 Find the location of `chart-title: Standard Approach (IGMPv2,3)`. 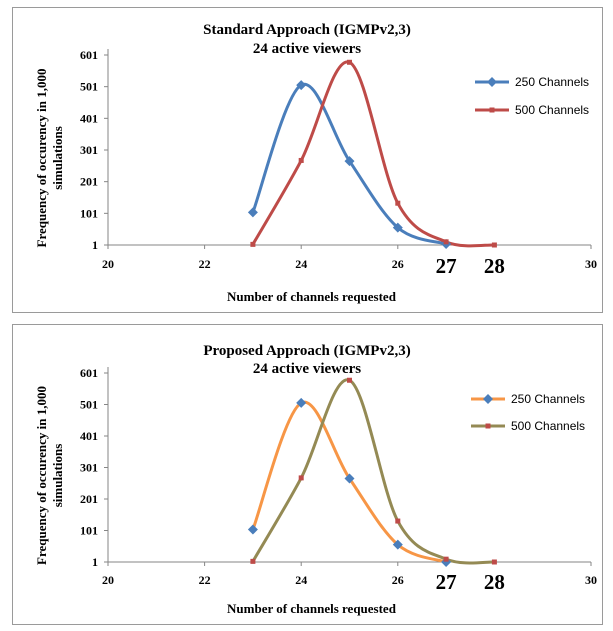

chart-title: Standard Approach (IGMPv2,3) is located at coordinates (307, 30).